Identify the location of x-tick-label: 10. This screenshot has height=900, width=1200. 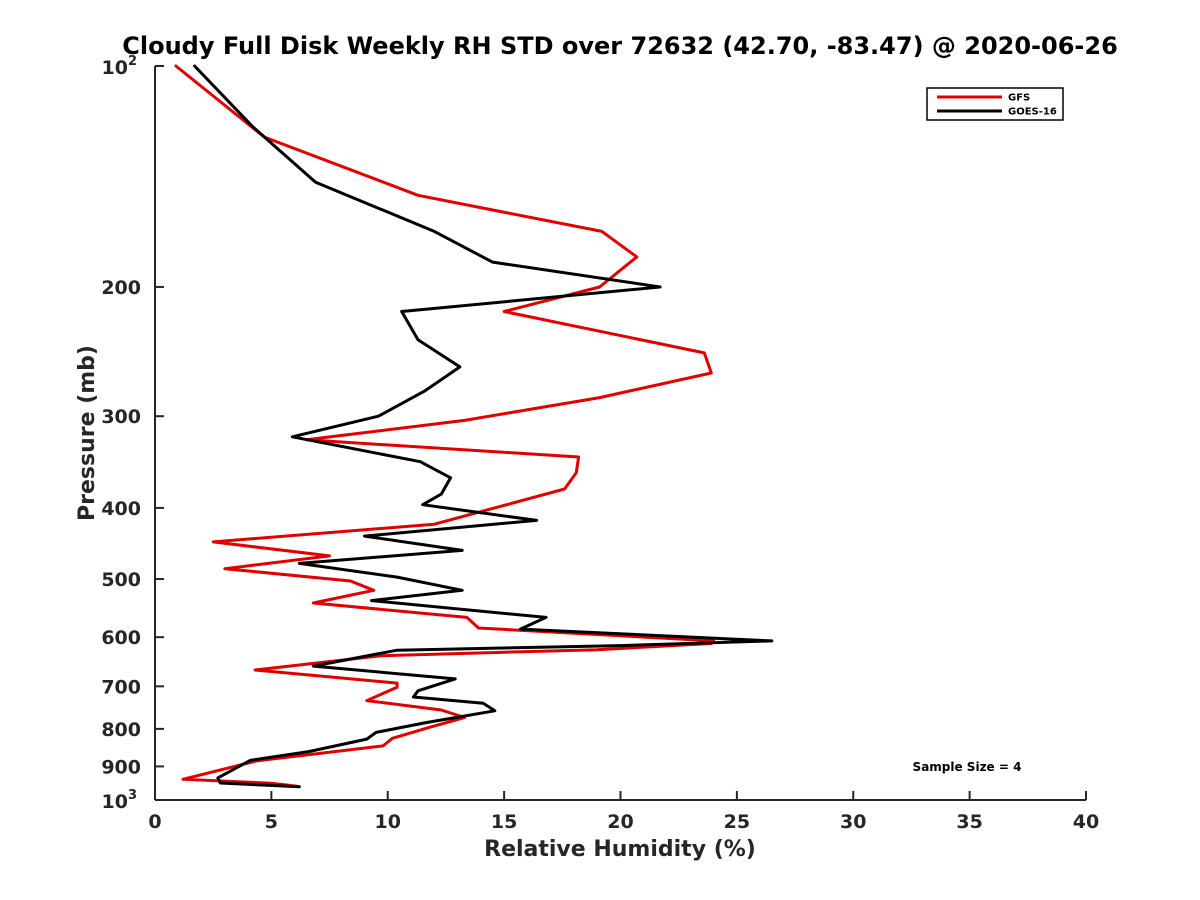
(388, 822).